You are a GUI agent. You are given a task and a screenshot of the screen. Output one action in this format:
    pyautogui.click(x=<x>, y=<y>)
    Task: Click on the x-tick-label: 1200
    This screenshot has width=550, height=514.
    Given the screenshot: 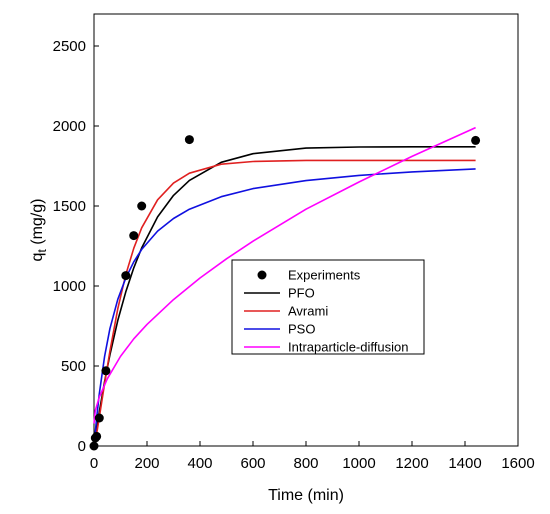 What is the action you would take?
    pyautogui.click(x=411, y=463)
    